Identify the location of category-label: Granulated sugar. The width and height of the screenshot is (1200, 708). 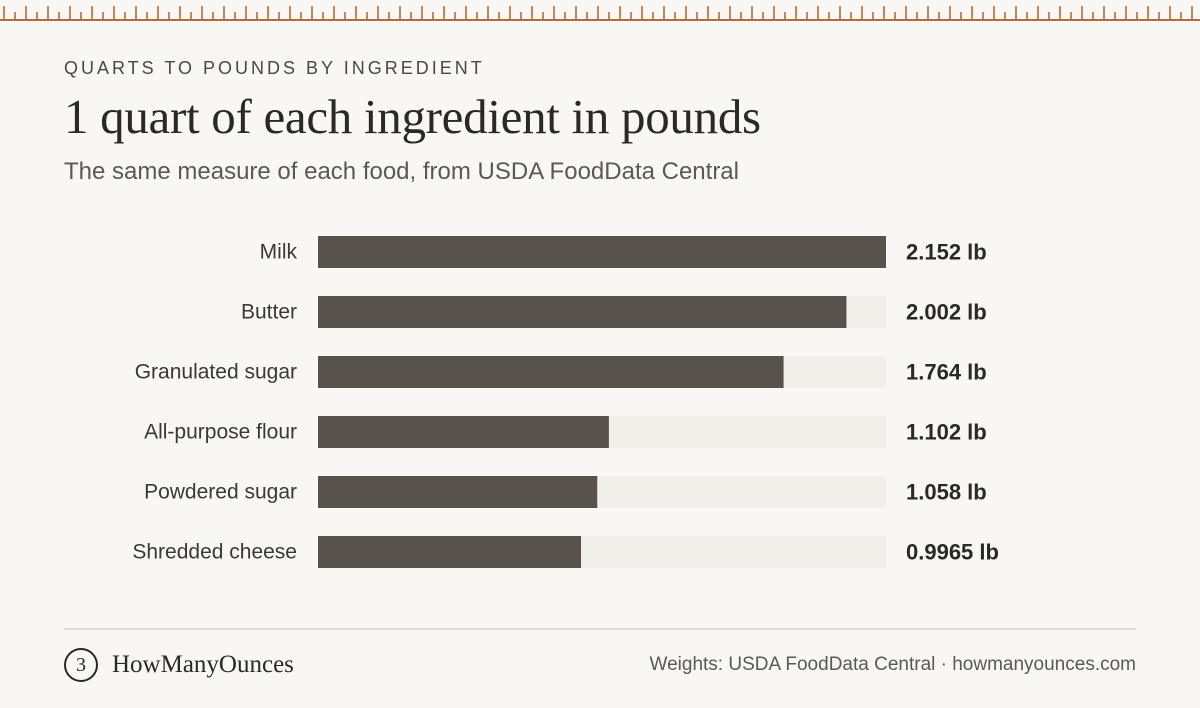
(216, 372).